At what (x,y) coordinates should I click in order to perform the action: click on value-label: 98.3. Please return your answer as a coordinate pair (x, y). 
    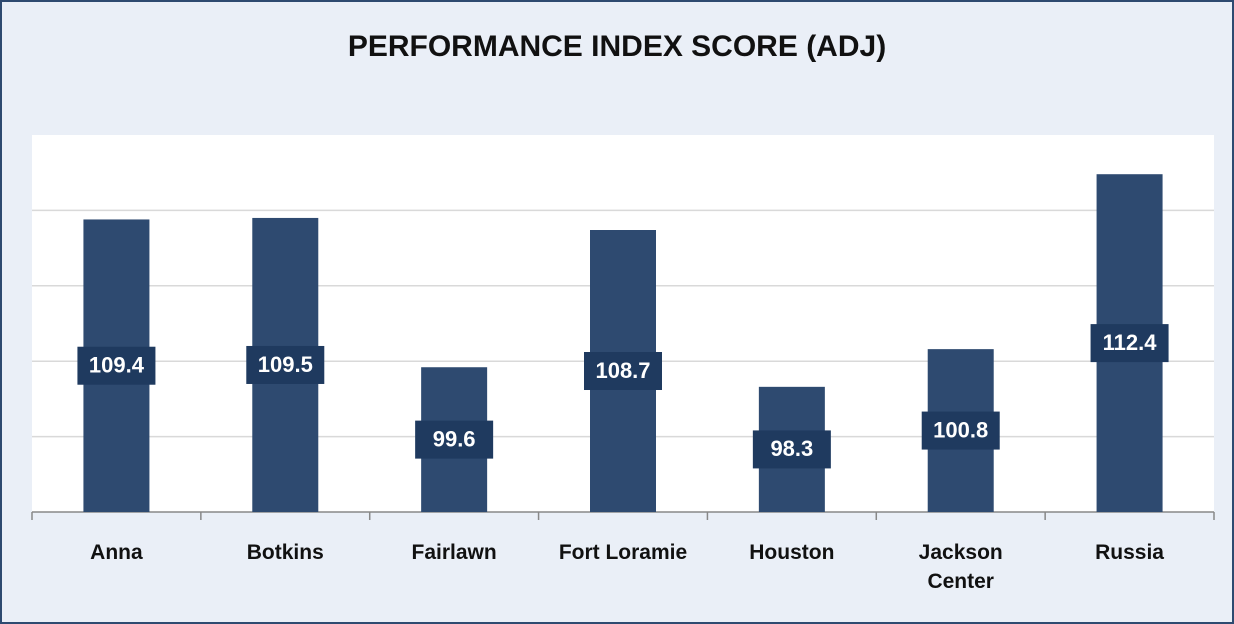
    Looking at the image, I should click on (791, 448).